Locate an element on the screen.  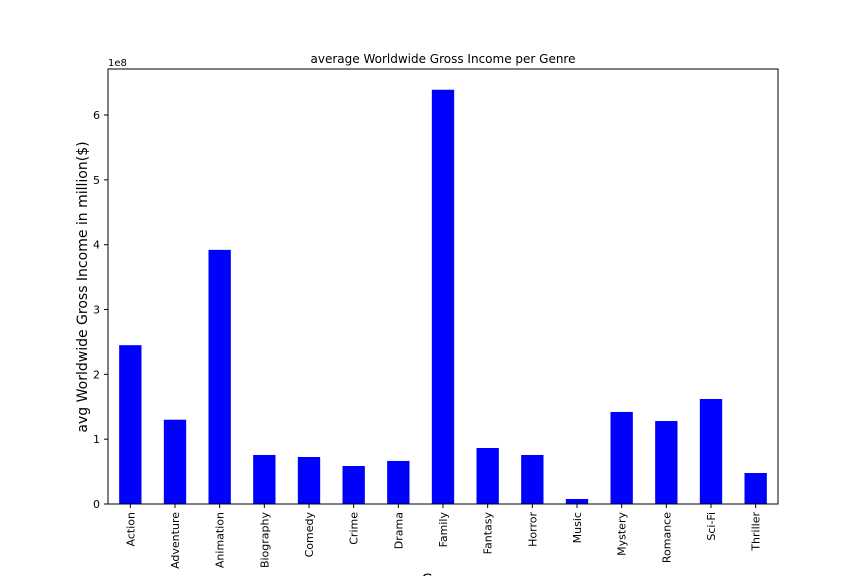
x-tick-label: Family is located at coordinates (443, 530).